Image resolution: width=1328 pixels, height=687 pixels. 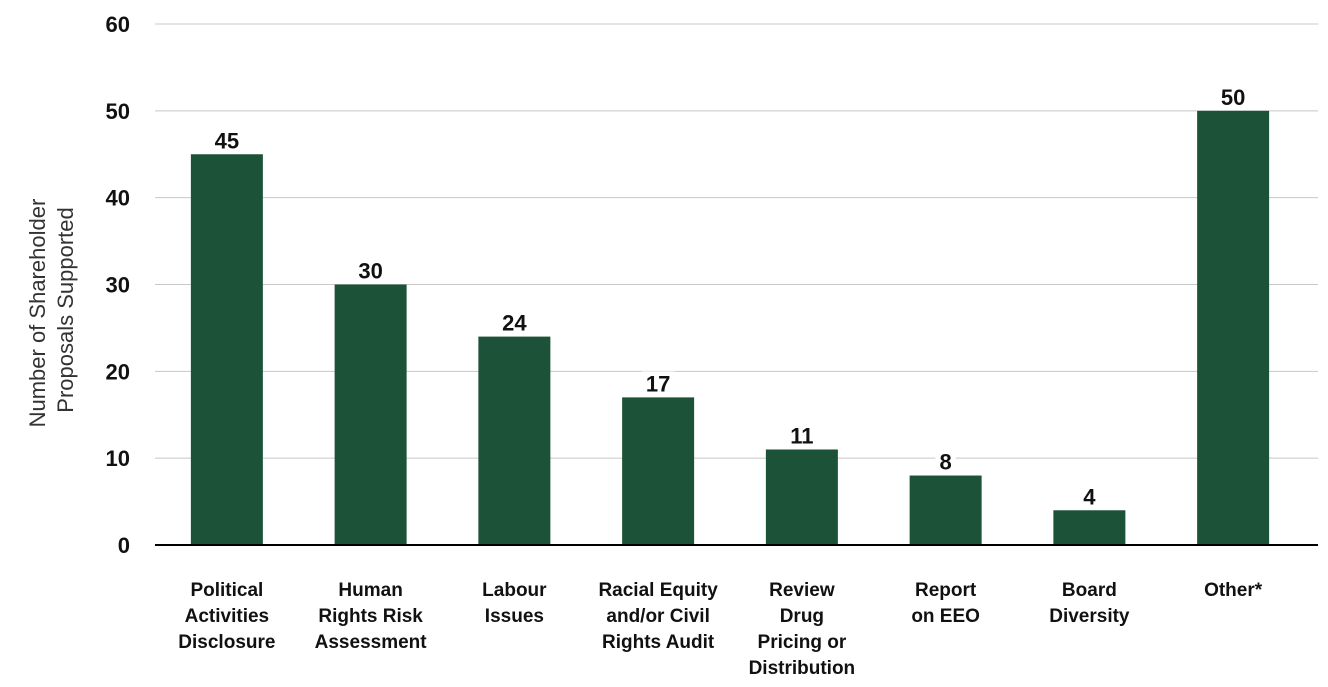 What do you see at coordinates (946, 590) in the screenshot?
I see `category-label-line: Report` at bounding box center [946, 590].